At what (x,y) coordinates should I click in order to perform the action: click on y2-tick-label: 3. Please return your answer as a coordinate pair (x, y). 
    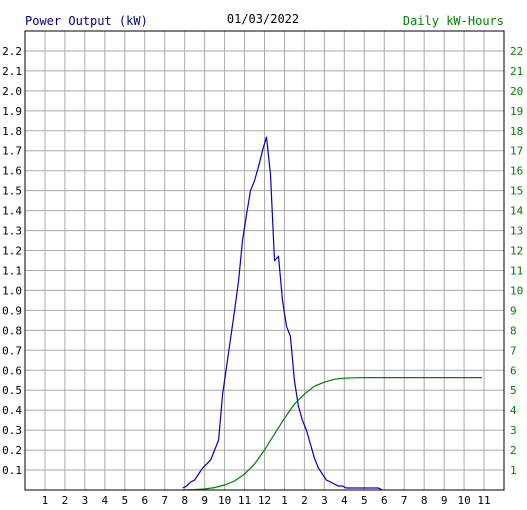
    Looking at the image, I should click on (513, 430).